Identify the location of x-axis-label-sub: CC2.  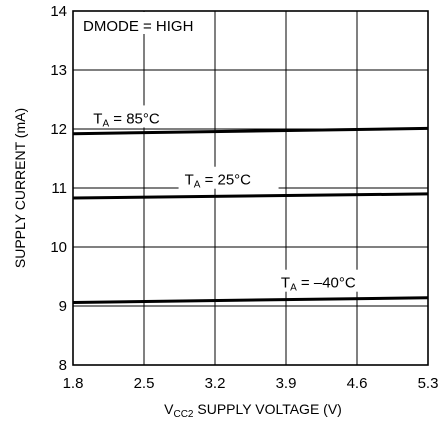
(183, 414).